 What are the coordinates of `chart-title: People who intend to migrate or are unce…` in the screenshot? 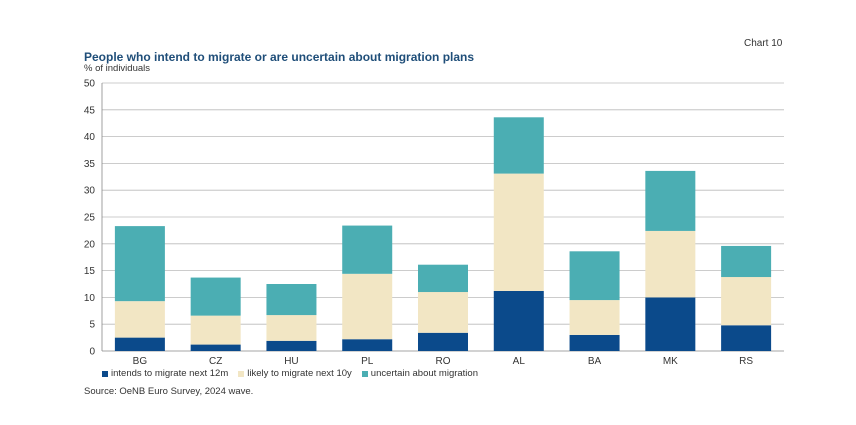 It's located at (279, 57).